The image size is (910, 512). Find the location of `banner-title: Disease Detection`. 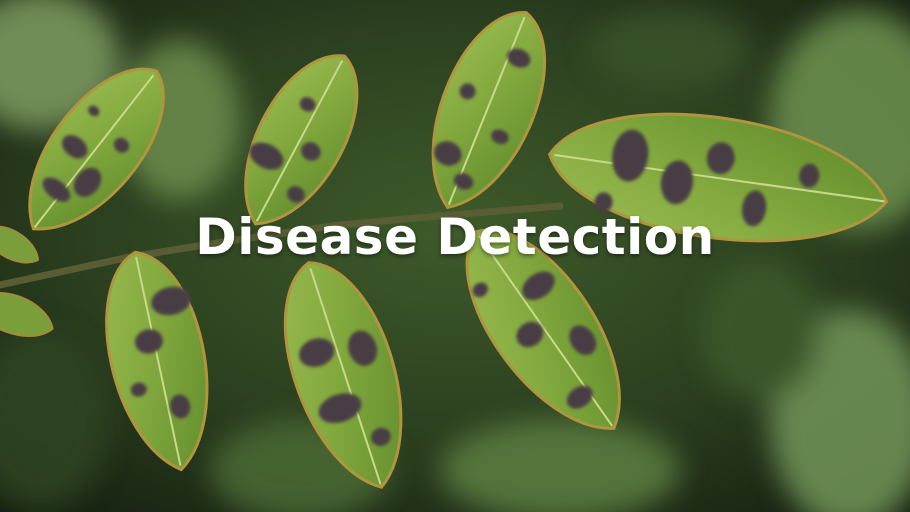

banner-title: Disease Detection is located at coordinates (455, 237).